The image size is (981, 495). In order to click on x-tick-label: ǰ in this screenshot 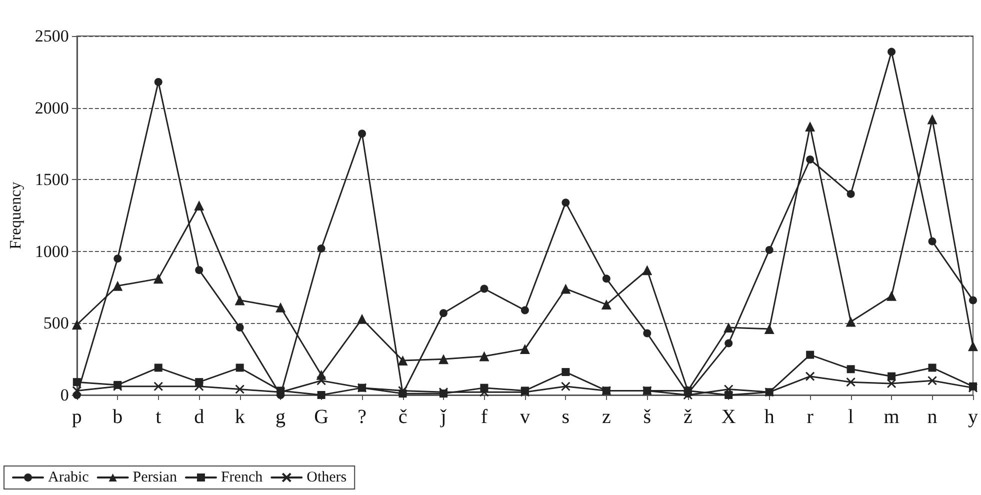, I will do `click(443, 417)`.